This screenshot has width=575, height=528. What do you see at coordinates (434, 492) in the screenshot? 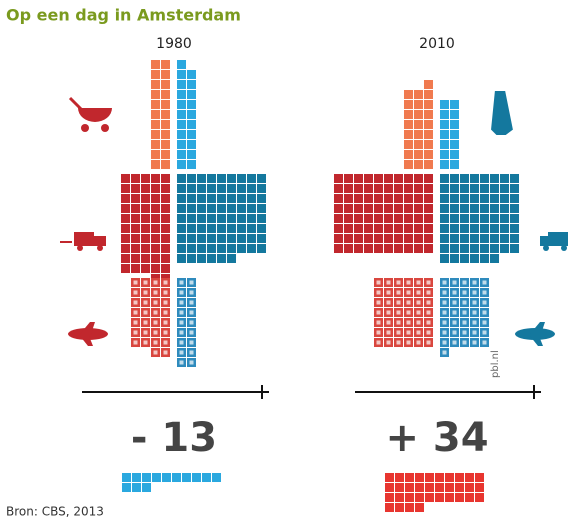
I see `net-squares` at bounding box center [434, 492].